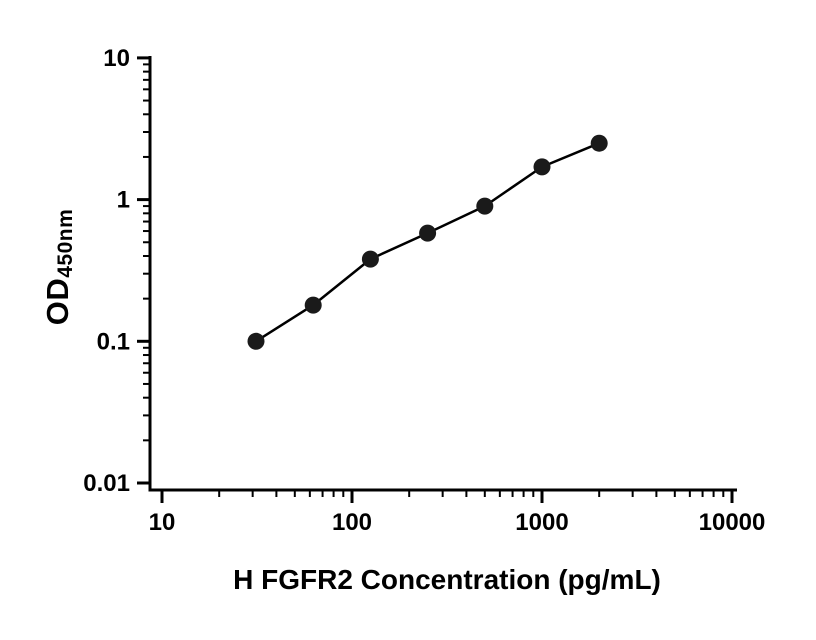  I want to click on y-tick-label: 0.1, so click(113, 341).